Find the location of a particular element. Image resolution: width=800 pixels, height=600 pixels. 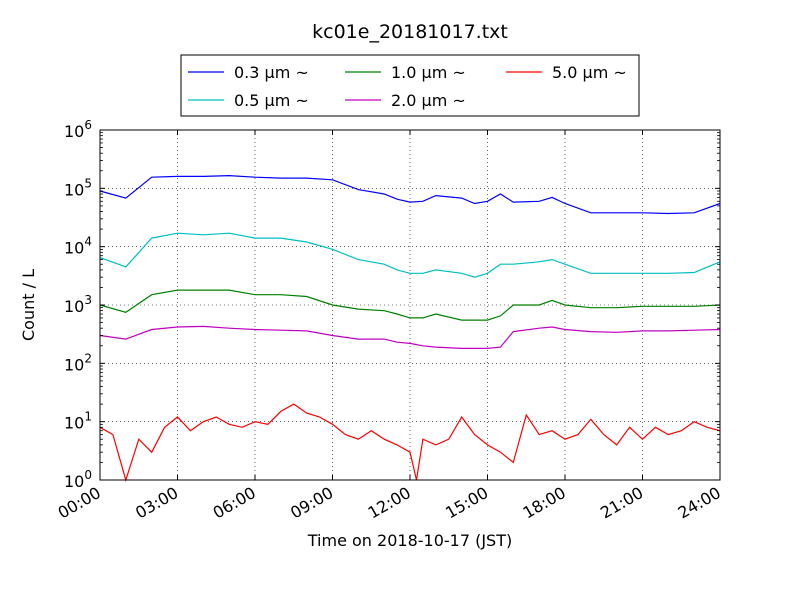

x-tick-label: 03:00 is located at coordinates (156, 503).